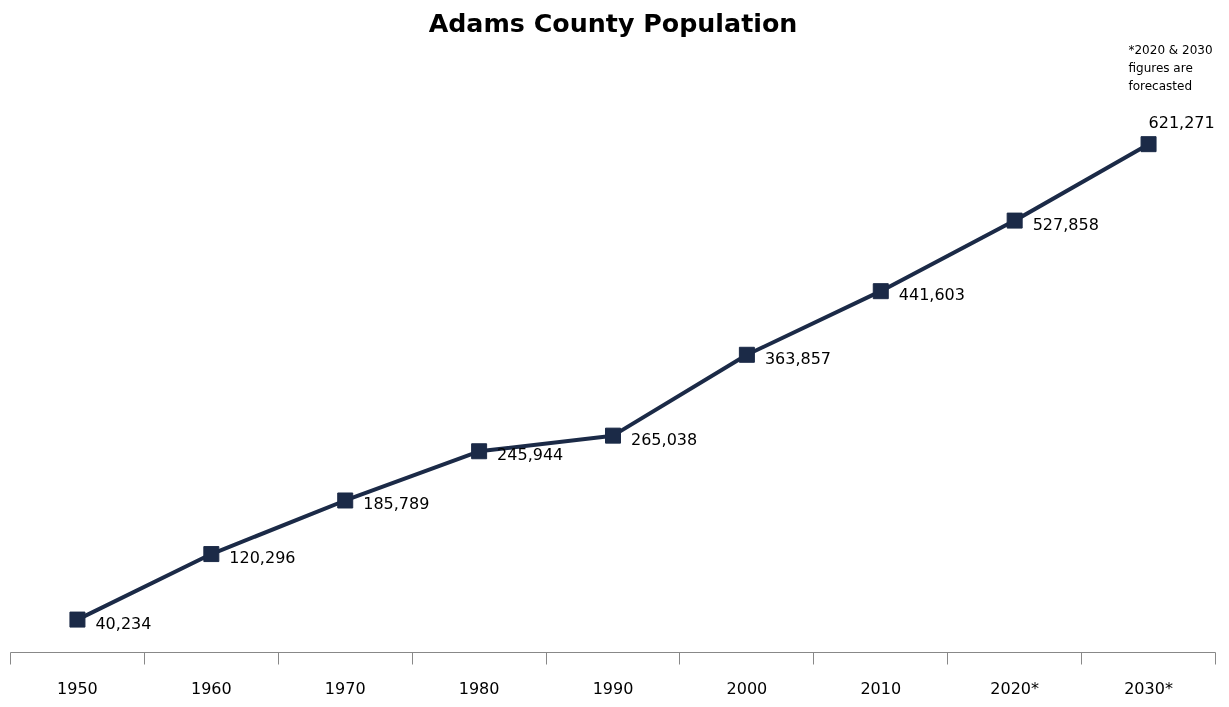 This screenshot has width=1229, height=707. Describe the element at coordinates (1181, 123) in the screenshot. I see `data-label: 621,271` at that location.